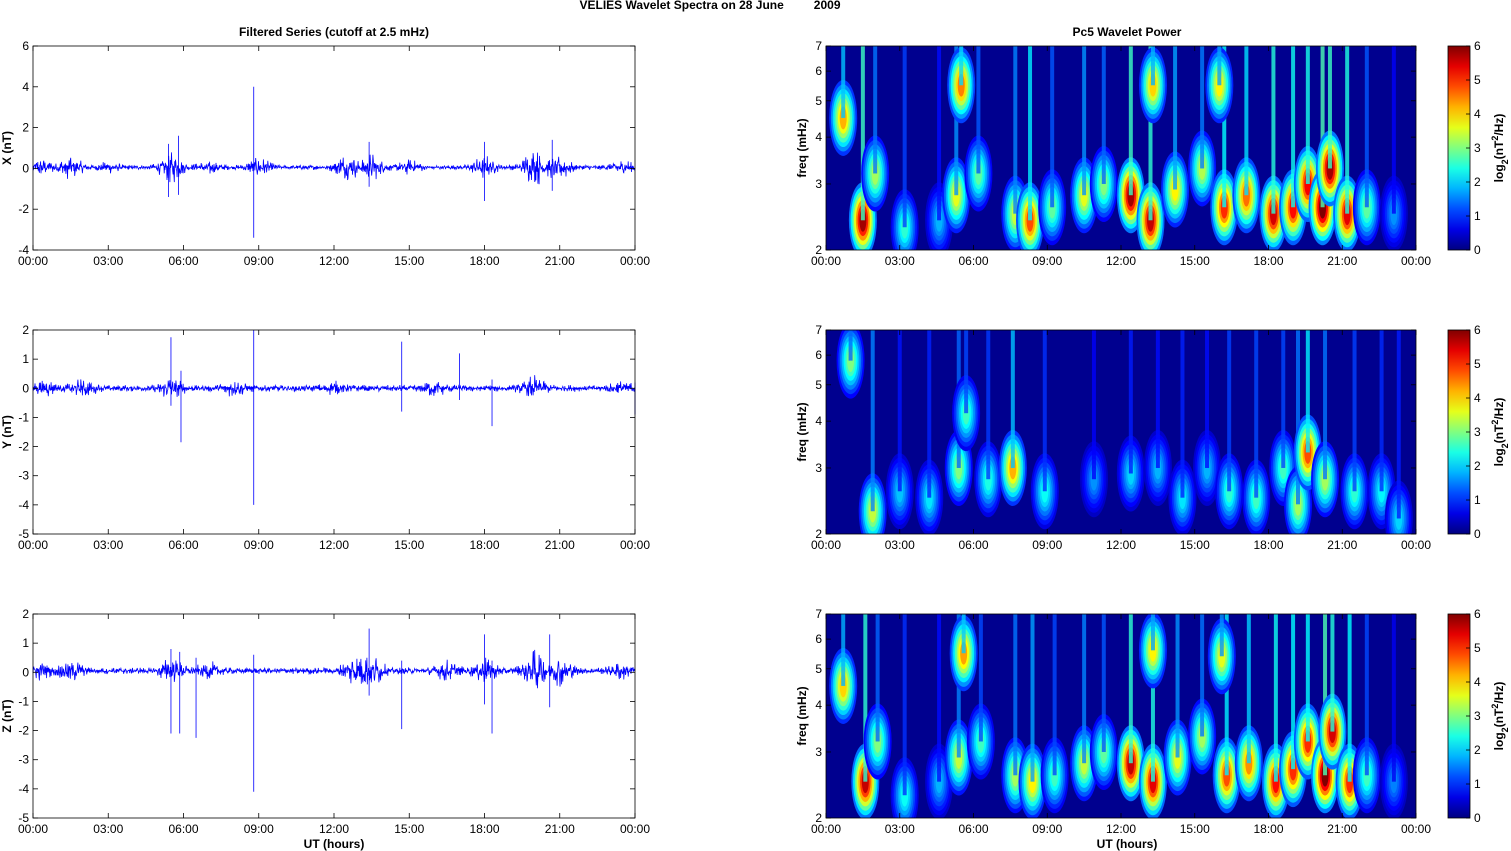 The image size is (1511, 851). I want to click on y-tick-label: 6, so click(818, 71).